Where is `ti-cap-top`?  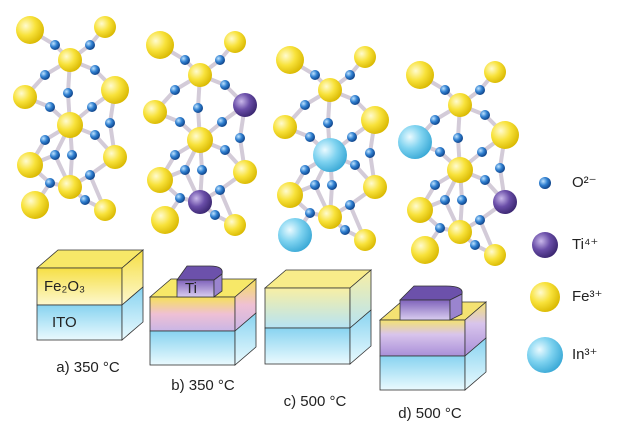 ti-cap-top is located at coordinates (199, 273).